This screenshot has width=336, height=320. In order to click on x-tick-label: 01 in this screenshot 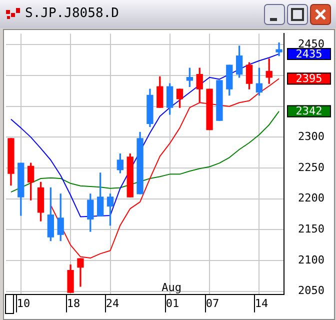, I will do `click(173, 303)`.